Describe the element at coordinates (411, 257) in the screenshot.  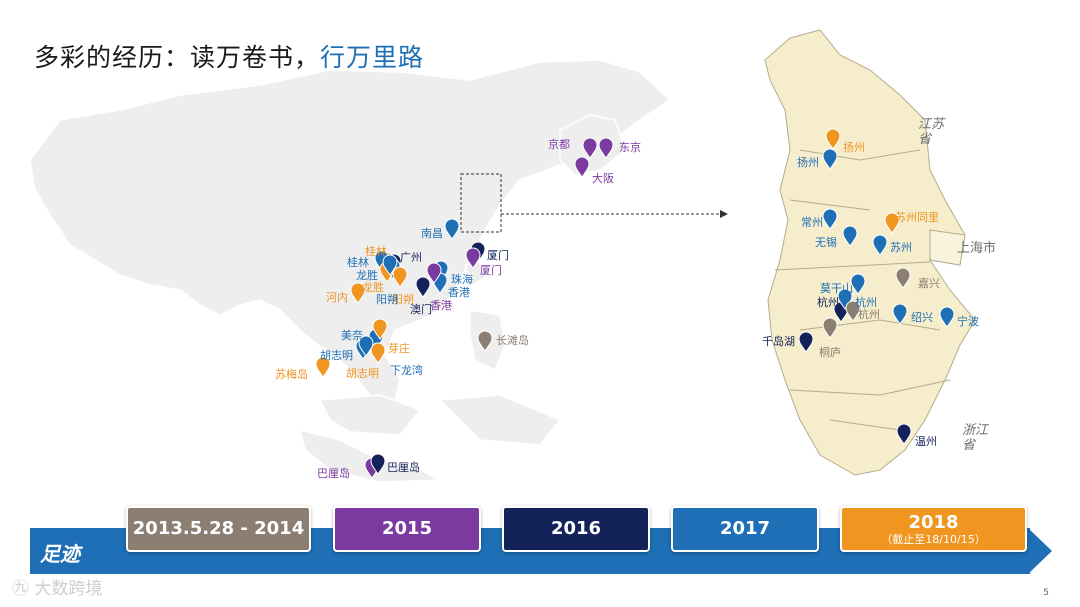
I see `asia-pin-label: 广州` at that location.